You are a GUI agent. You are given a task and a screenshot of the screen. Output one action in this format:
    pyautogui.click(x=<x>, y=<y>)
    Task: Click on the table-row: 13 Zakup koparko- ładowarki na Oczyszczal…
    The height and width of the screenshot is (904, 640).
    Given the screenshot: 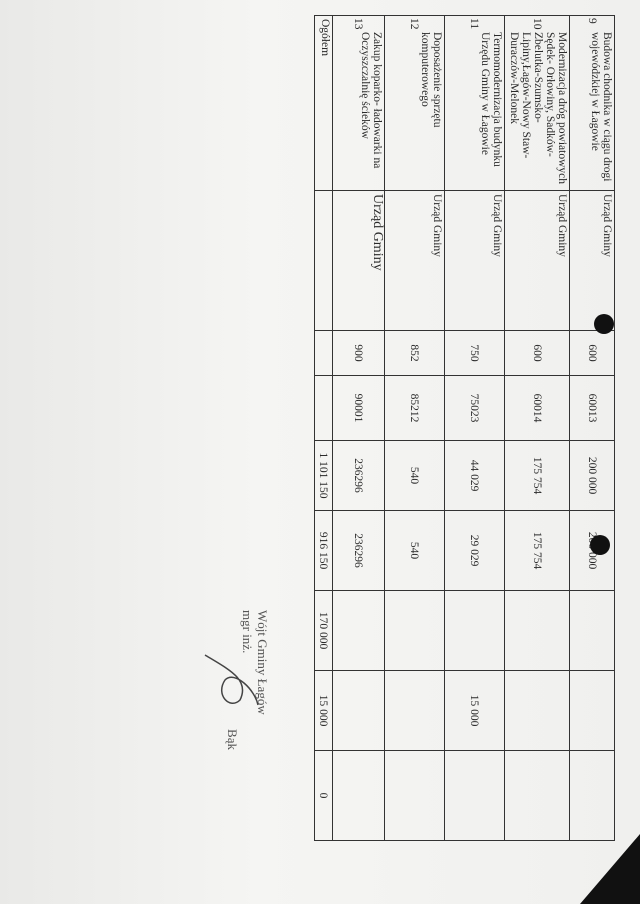 What is the action you would take?
    pyautogui.click(x=358, y=428)
    